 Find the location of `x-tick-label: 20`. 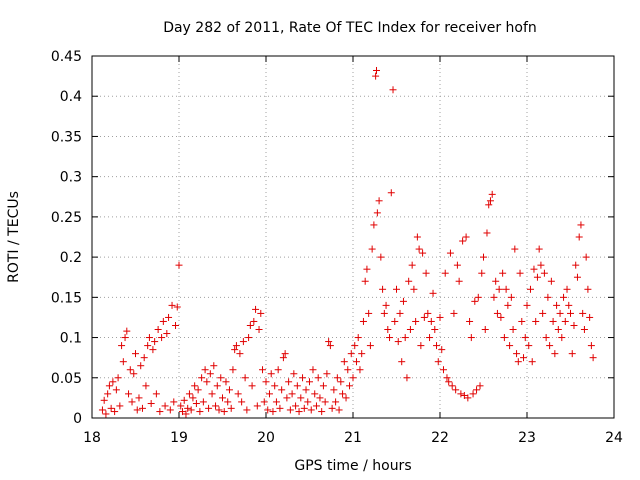

x-tick-label: 20 is located at coordinates (266, 438).